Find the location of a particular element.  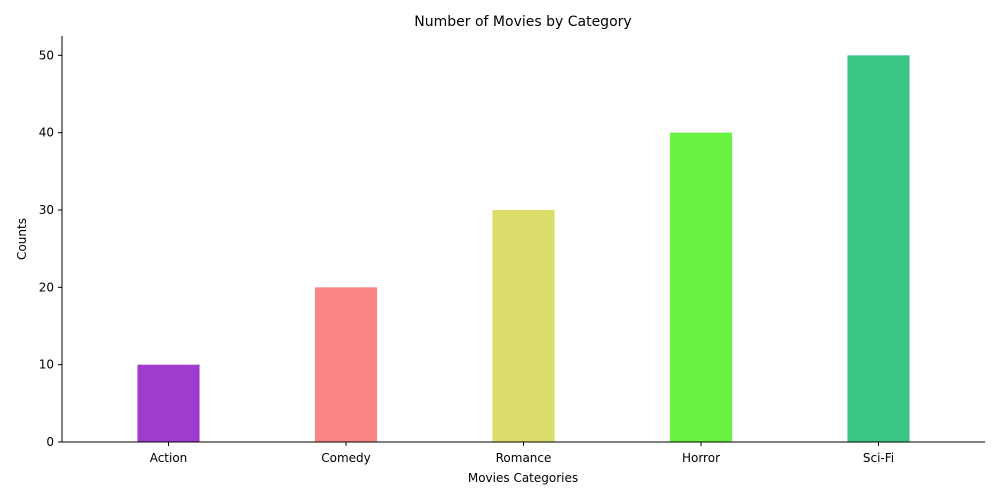

bar-sci-fi is located at coordinates (878, 248).